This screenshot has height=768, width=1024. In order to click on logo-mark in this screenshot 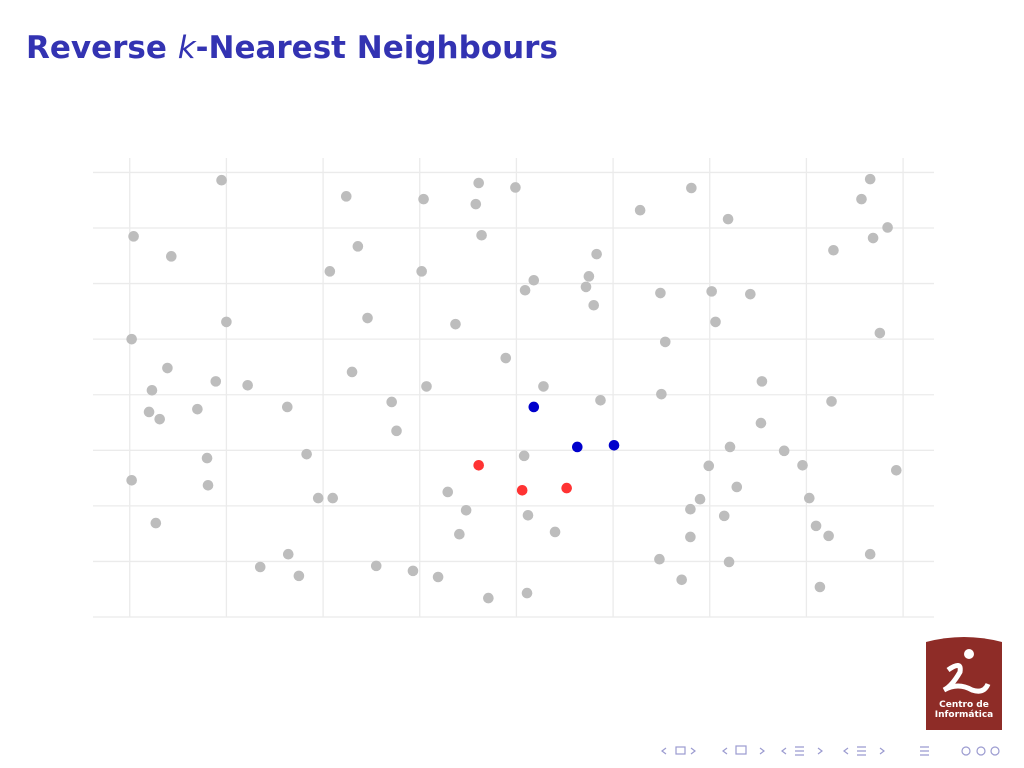, I will do `click(966, 678)`.